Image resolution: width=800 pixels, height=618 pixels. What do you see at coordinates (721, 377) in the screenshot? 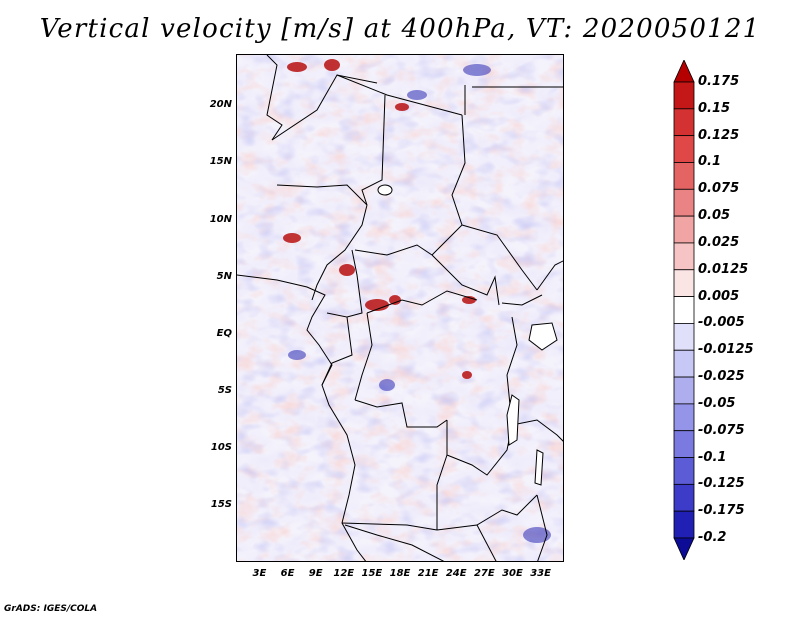
I see `colorbar-tick-label: -0.025` at bounding box center [721, 377].